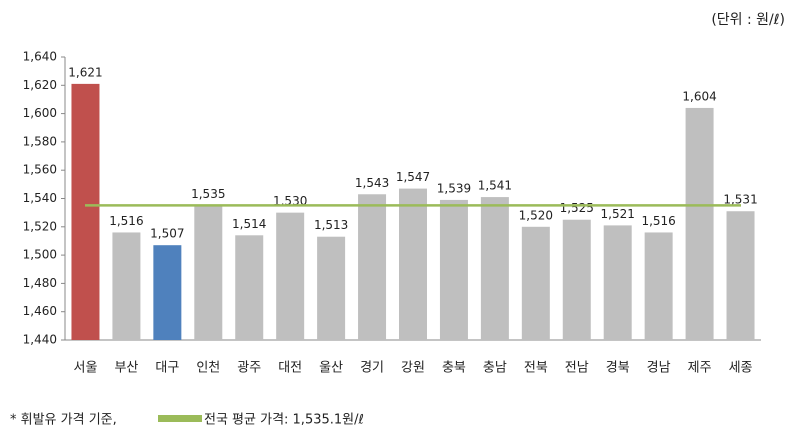  I want to click on y-tick-label: 1,640, so click(40, 57).